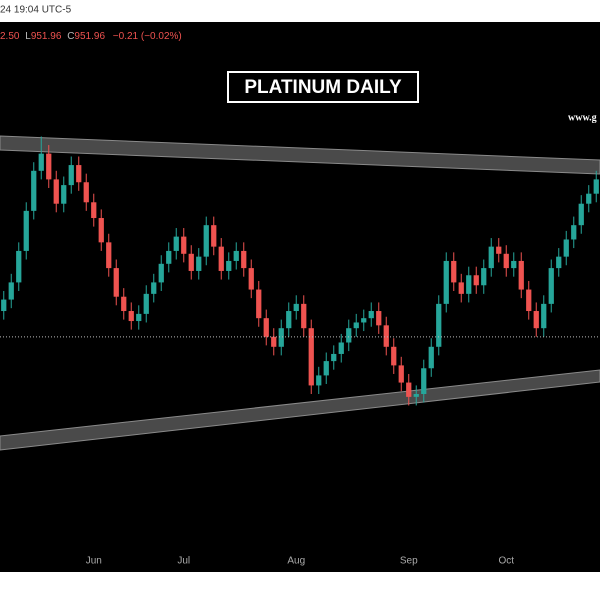 Image resolution: width=600 pixels, height=600 pixels. Describe the element at coordinates (300, 410) in the screenshot. I see `lower-trendline` at that location.